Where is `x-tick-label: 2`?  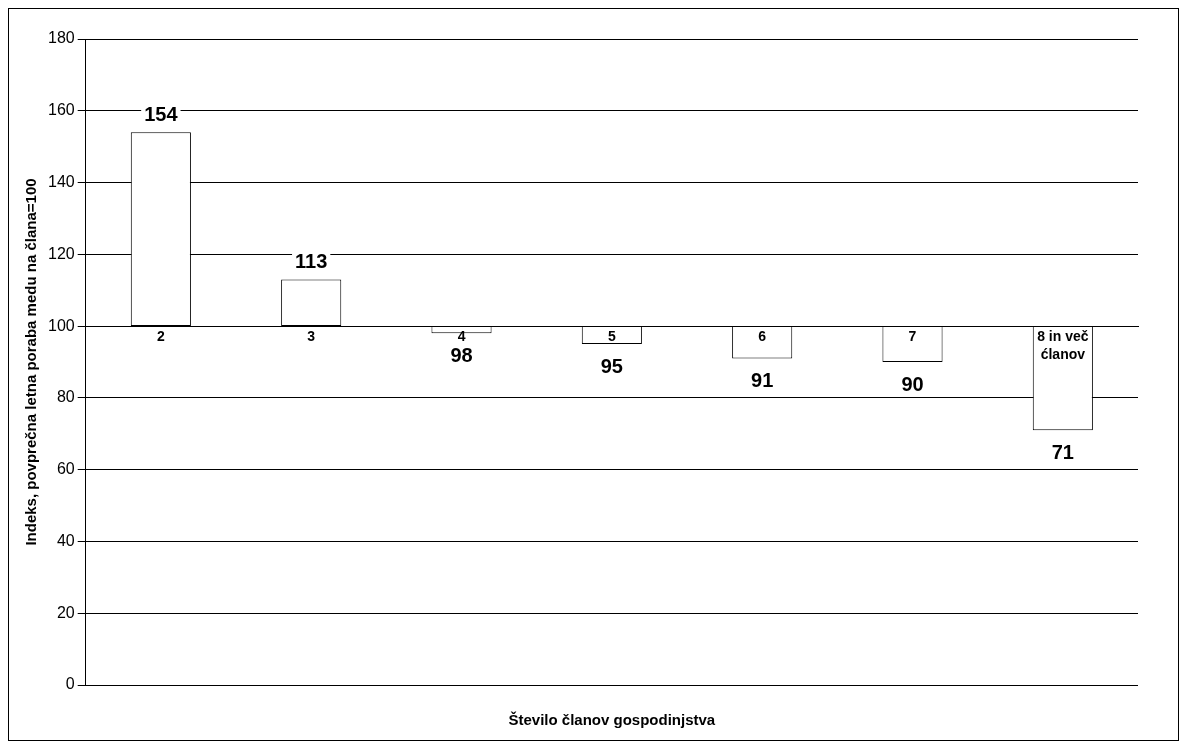 x-tick-label: 2 is located at coordinates (160, 335).